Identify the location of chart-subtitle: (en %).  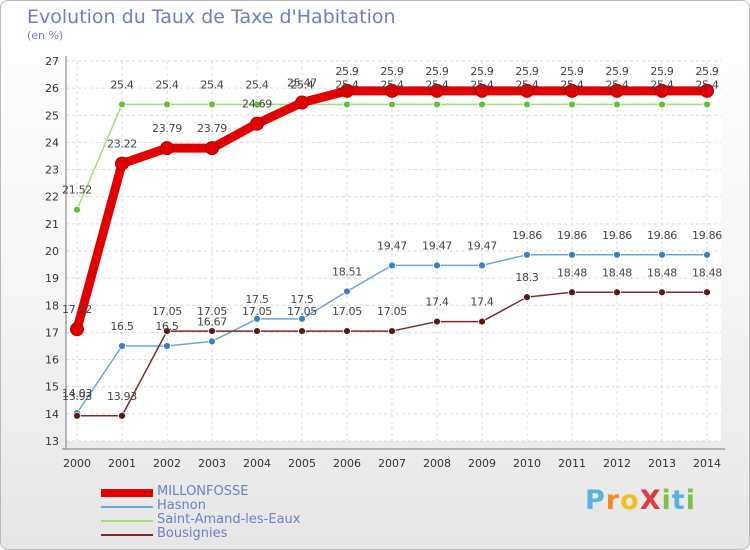
(45, 35).